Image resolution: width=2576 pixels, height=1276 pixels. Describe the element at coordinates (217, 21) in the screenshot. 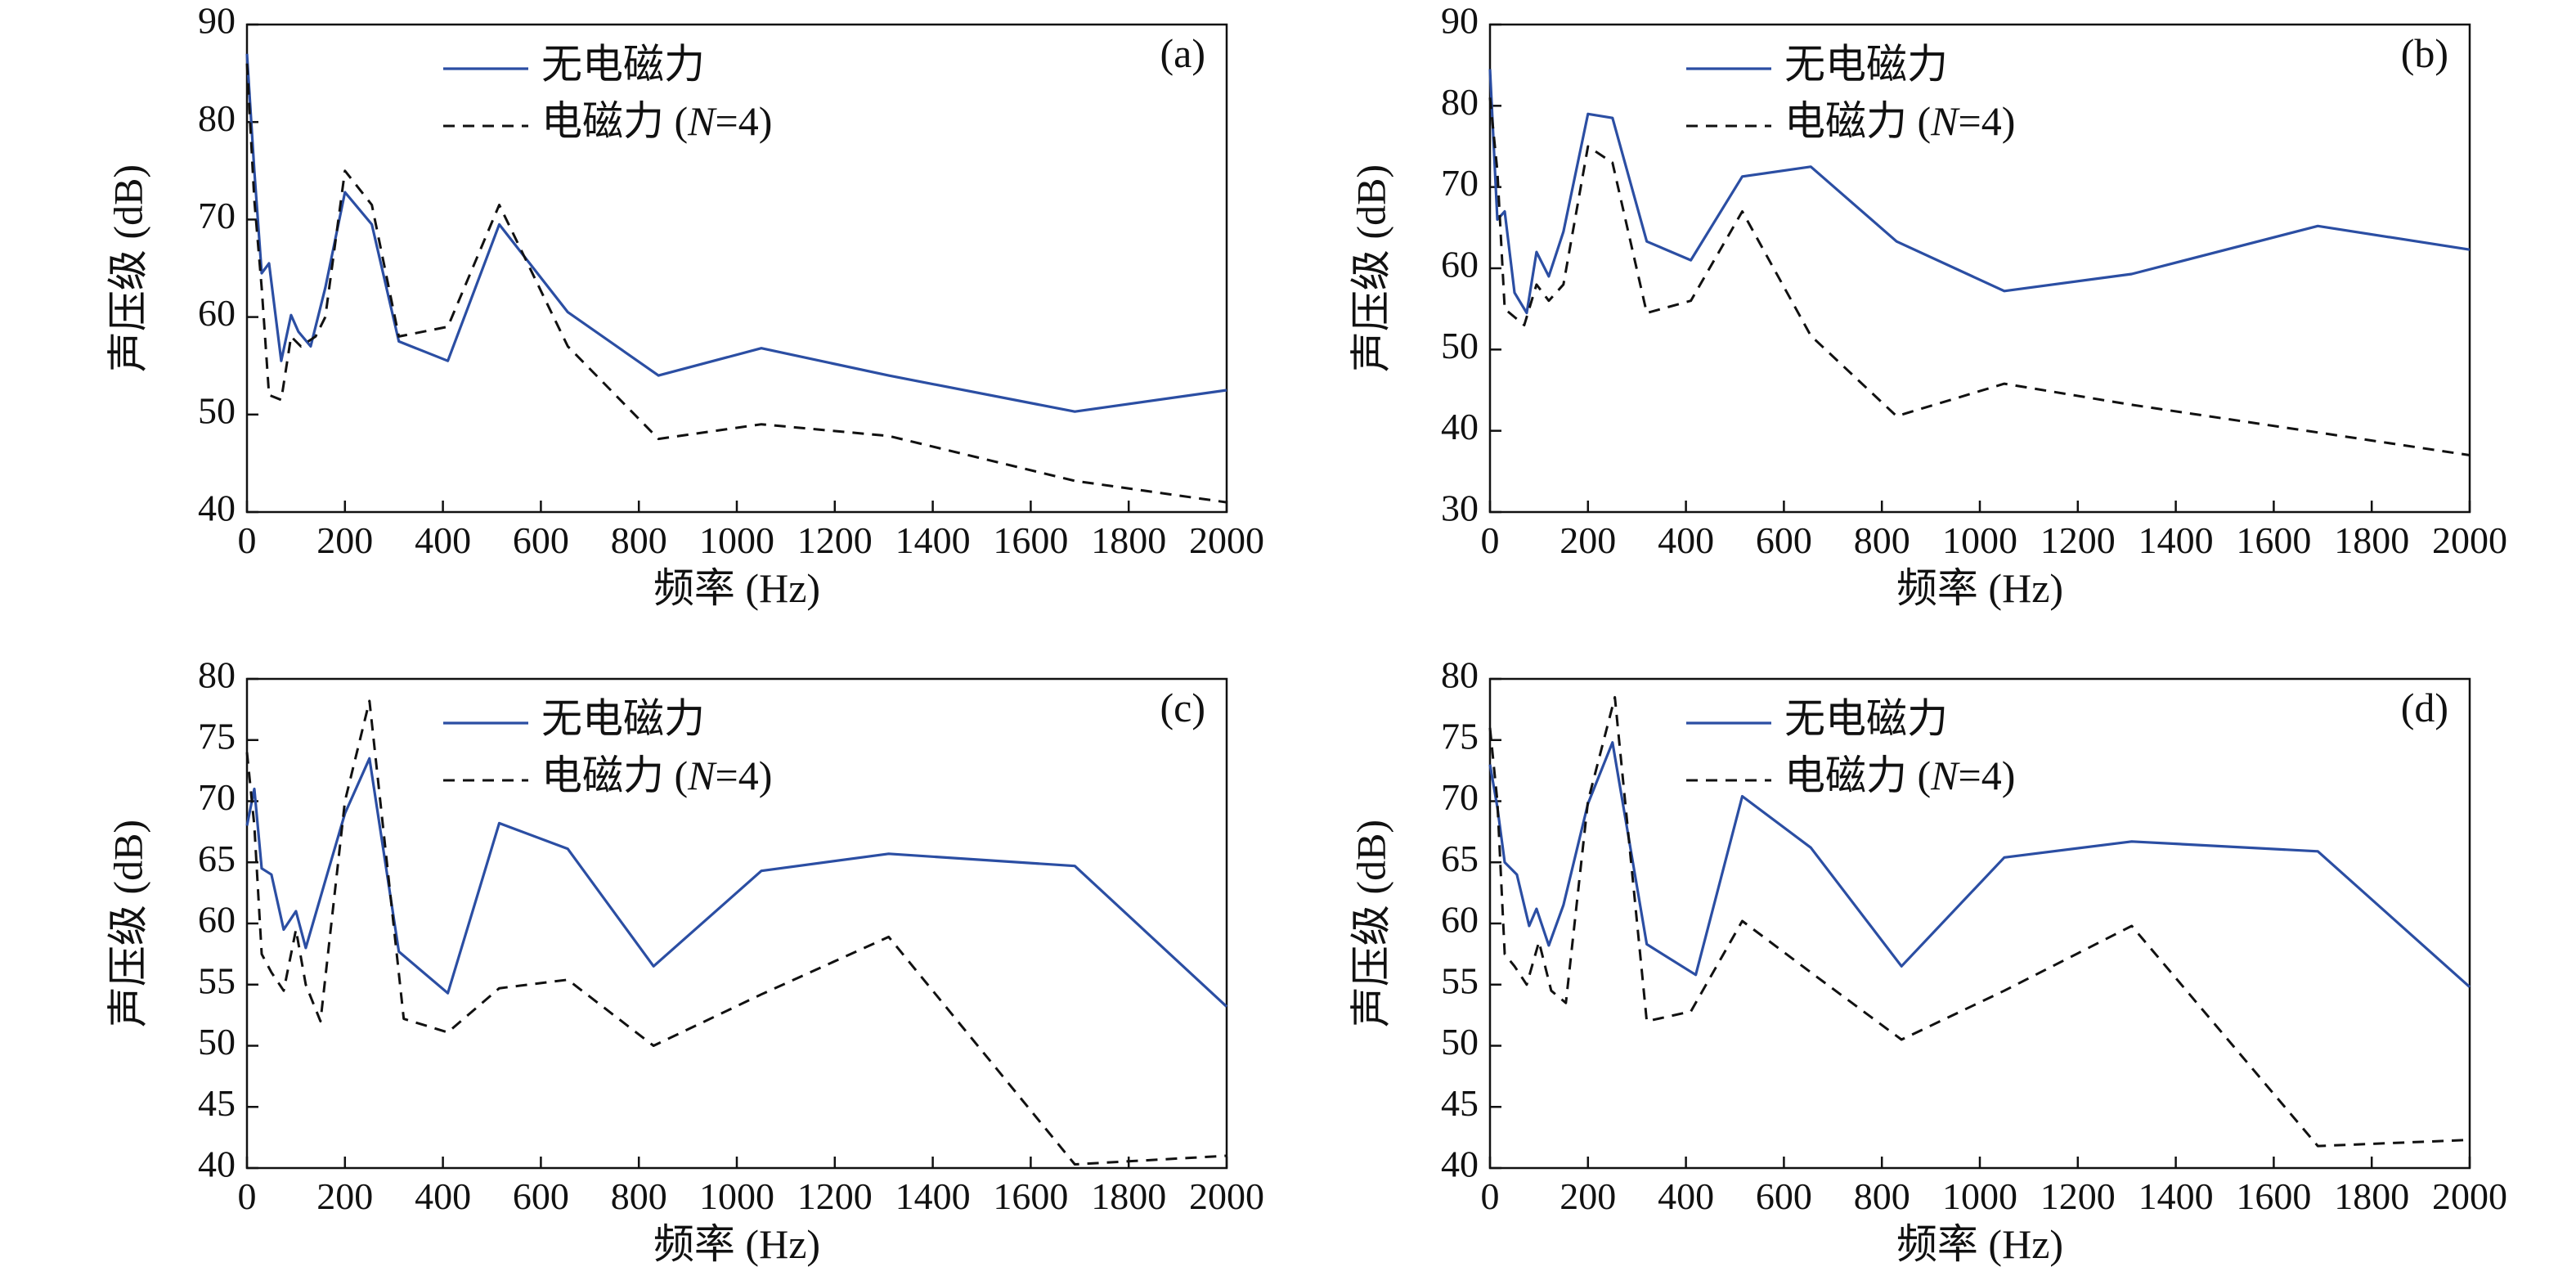

I see `y-tick-label: 90` at that location.